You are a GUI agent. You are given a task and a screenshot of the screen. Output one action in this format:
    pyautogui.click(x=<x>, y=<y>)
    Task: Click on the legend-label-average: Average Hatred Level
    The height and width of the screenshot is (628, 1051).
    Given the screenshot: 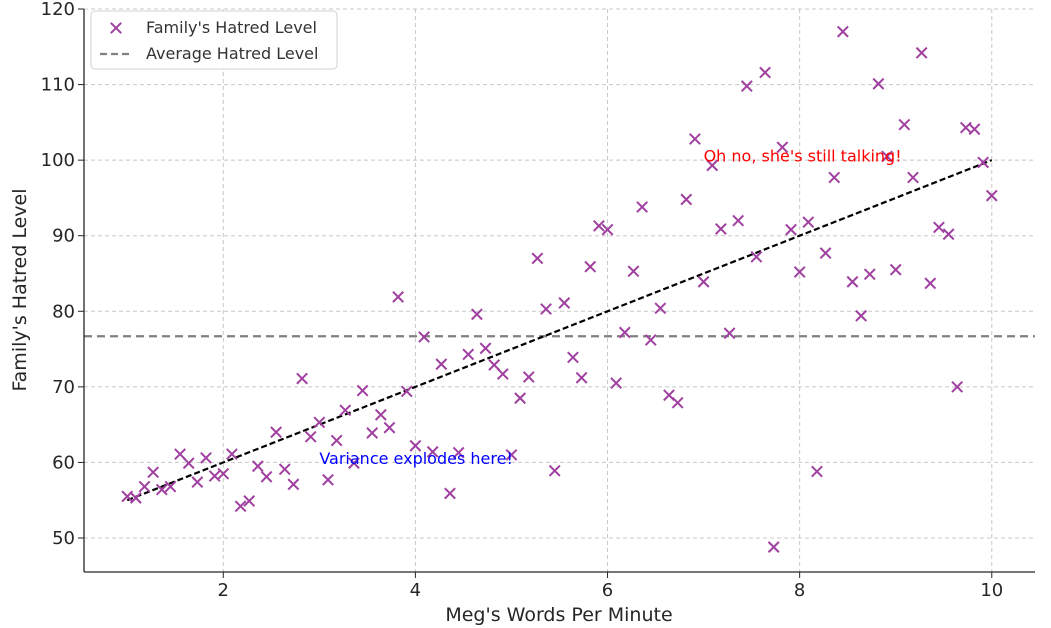 What is the action you would take?
    pyautogui.click(x=232, y=53)
    